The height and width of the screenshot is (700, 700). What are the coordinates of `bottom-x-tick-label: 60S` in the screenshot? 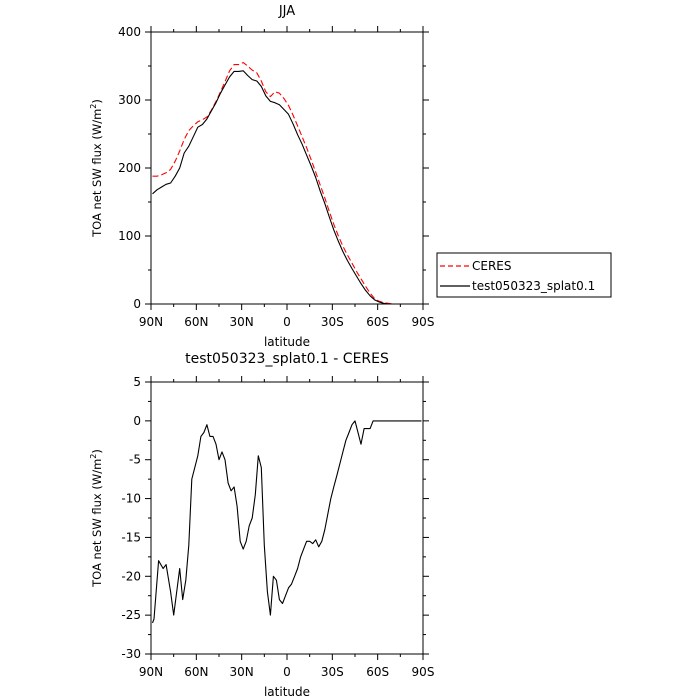 It's located at (377, 672).